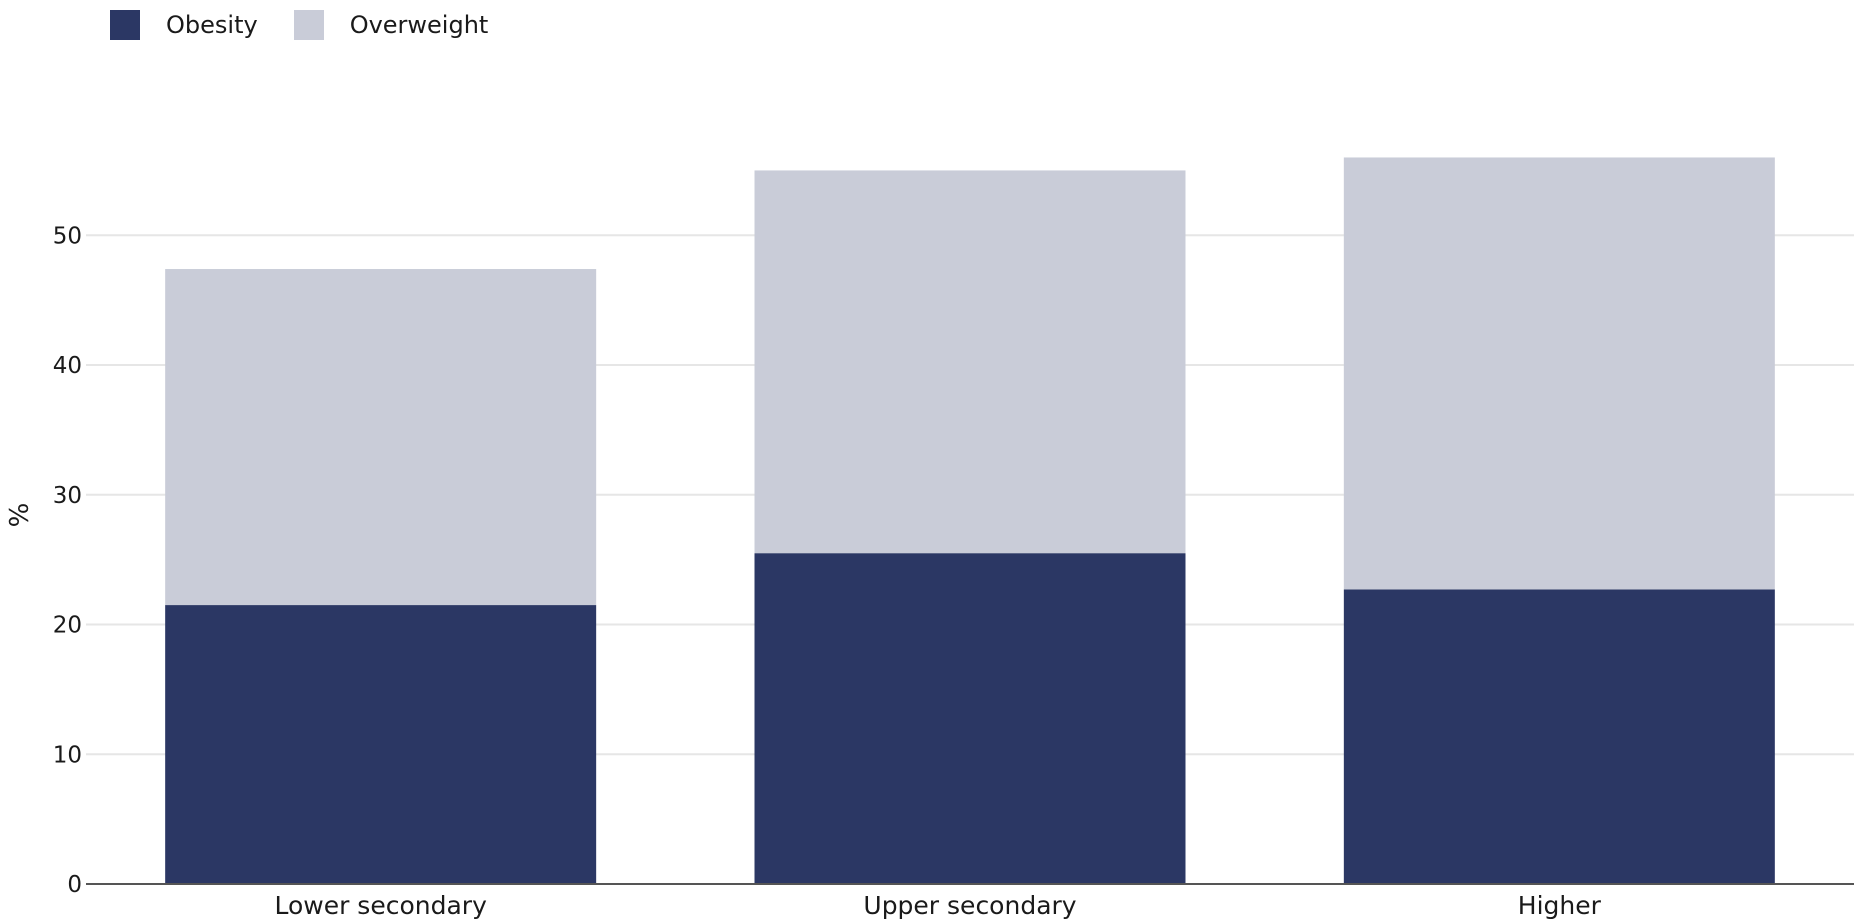  I want to click on y-tick-label: 20, so click(67, 626).